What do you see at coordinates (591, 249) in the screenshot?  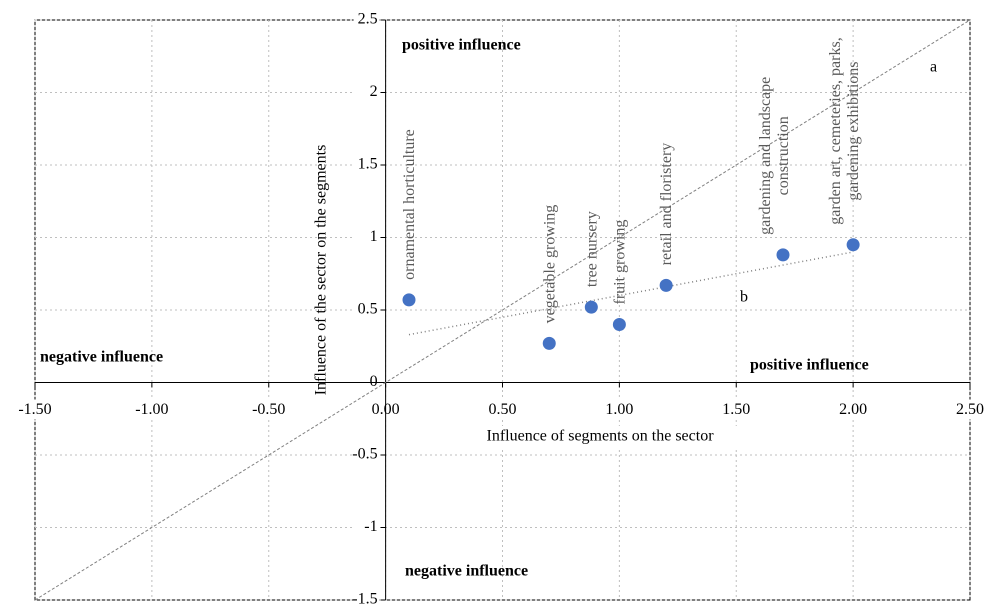 I see `point-label: tree nursery` at bounding box center [591, 249].